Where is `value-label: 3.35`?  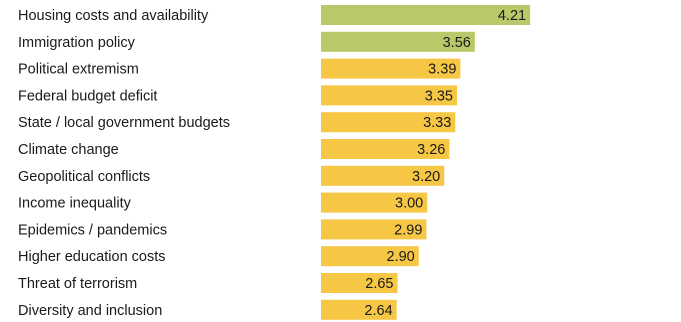
value-label: 3.35 is located at coordinates (439, 96).